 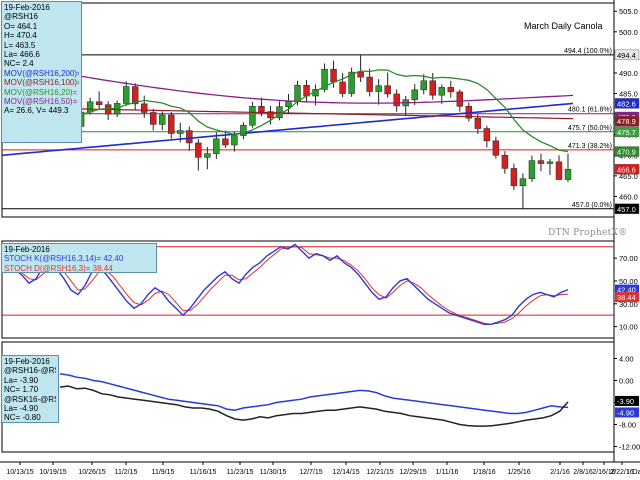 What do you see at coordinates (21, 409) in the screenshot?
I see `legend-line: La= -4.90` at bounding box center [21, 409].